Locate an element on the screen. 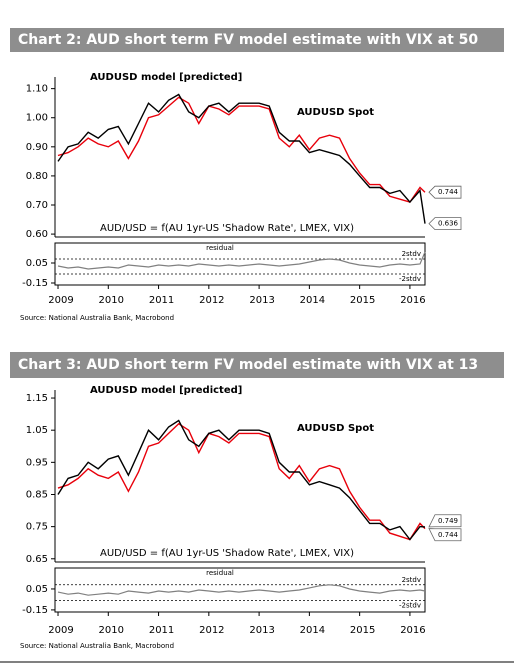  callout-label: 0.749 is located at coordinates (448, 521).